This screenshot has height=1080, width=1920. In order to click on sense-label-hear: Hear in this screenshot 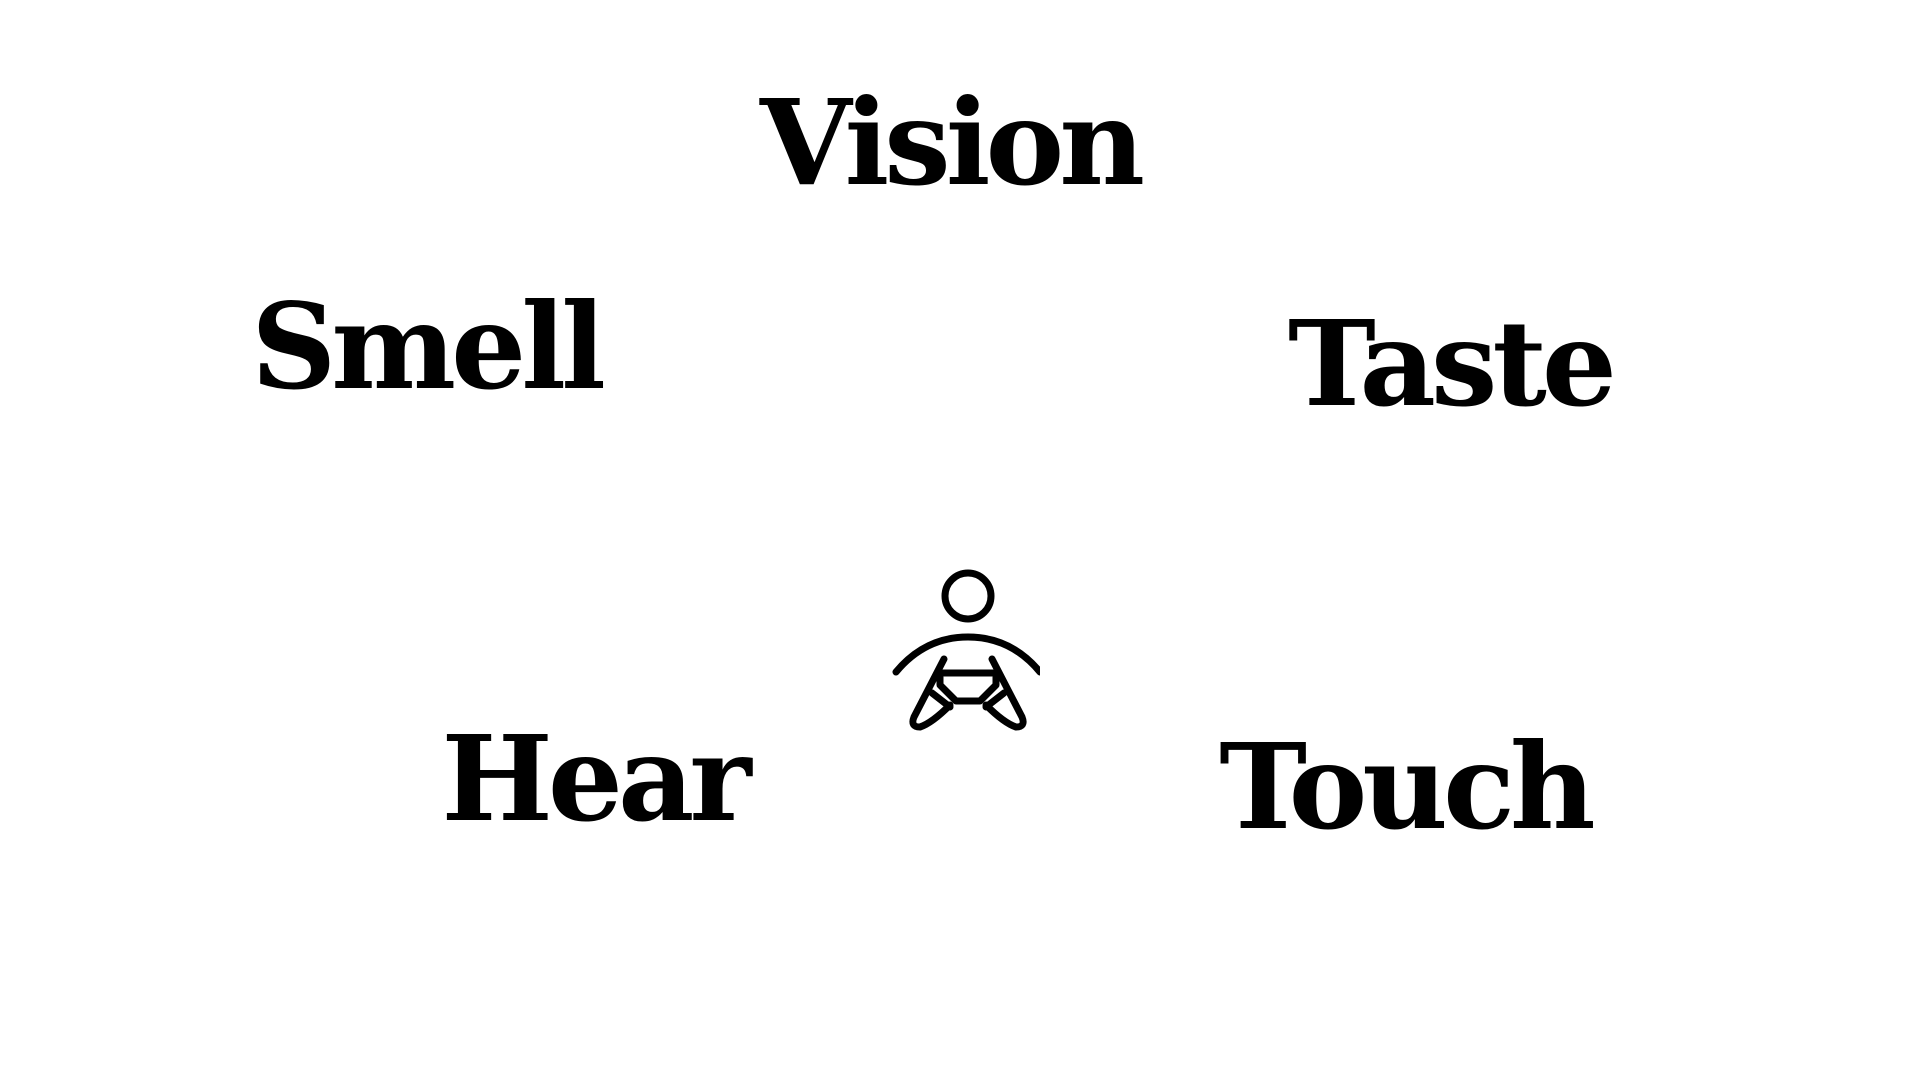, I will do `click(596, 778)`.